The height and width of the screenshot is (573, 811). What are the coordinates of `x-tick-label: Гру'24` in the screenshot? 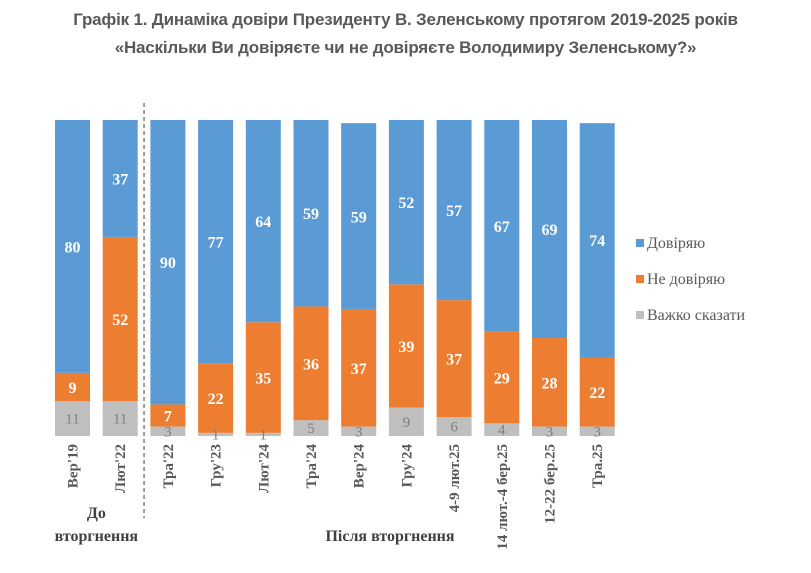 It's located at (407, 466).